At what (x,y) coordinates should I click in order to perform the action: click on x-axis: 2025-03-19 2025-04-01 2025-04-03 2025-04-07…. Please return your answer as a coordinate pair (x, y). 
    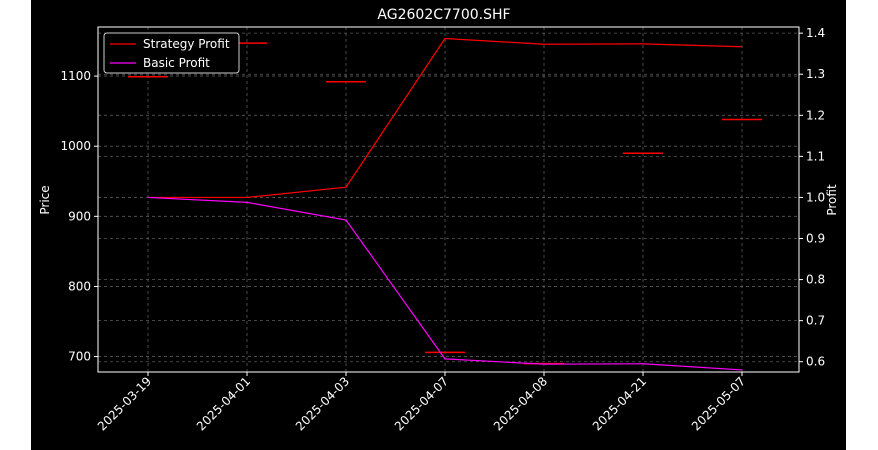
    Looking at the image, I should click on (421, 402).